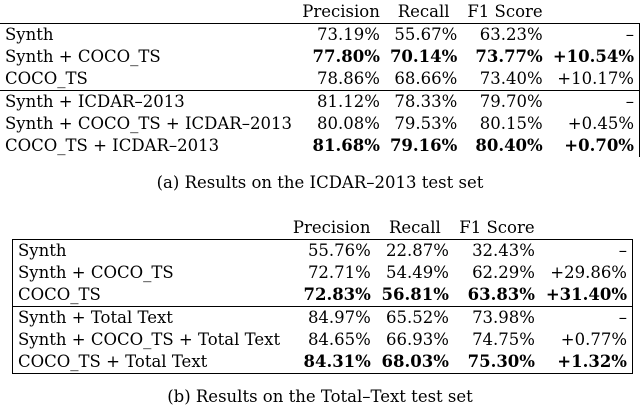 The width and height of the screenshot is (640, 409). What do you see at coordinates (505, 34) in the screenshot?
I see `f1-cell: 63.23%` at bounding box center [505, 34].